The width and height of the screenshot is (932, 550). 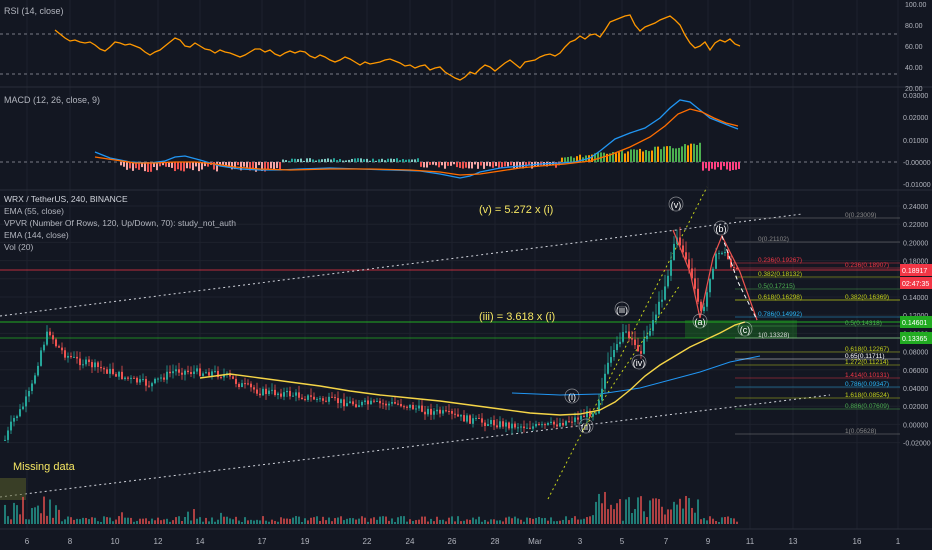 I want to click on fib-right-label: 1.618(0.08524), so click(x=867, y=395).